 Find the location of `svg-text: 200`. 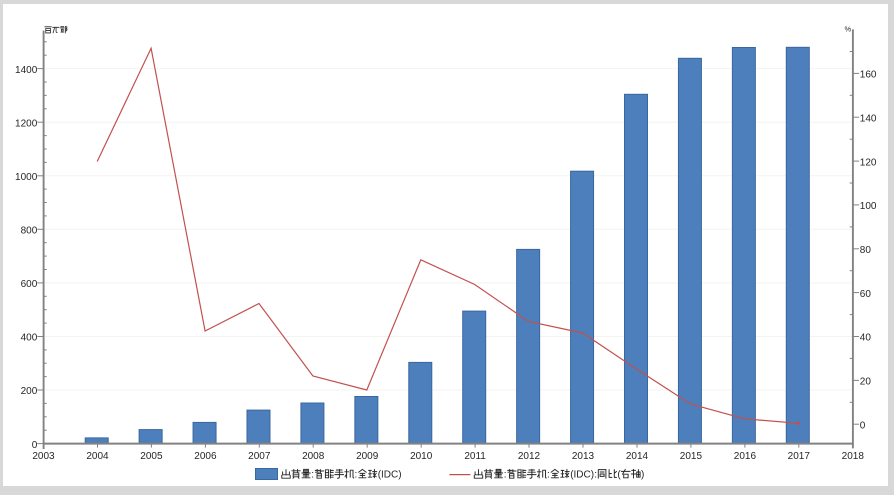

svg-text: 200 is located at coordinates (29, 391).